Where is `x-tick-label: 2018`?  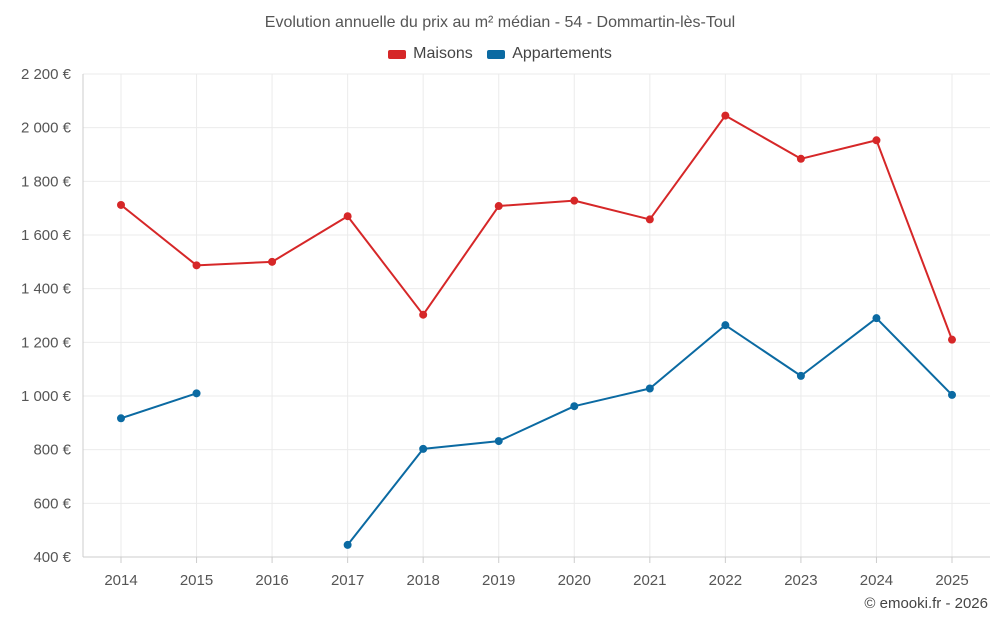 x-tick-label: 2018 is located at coordinates (422, 580).